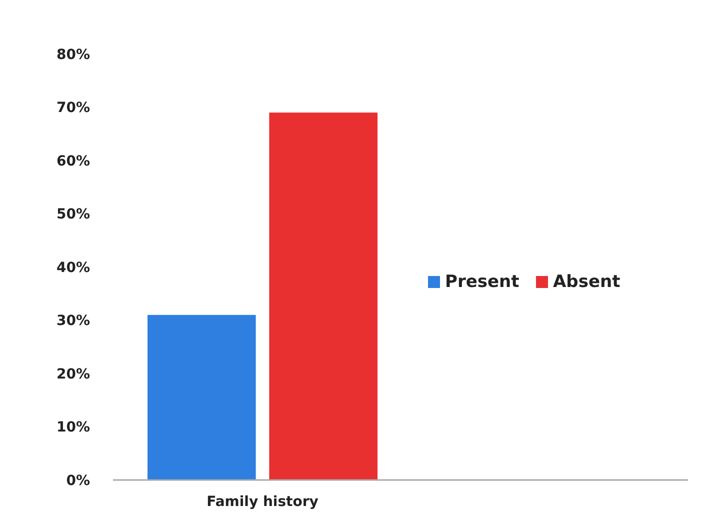  Describe the element at coordinates (73, 374) in the screenshot. I see `y-tick-label: 20%` at that location.